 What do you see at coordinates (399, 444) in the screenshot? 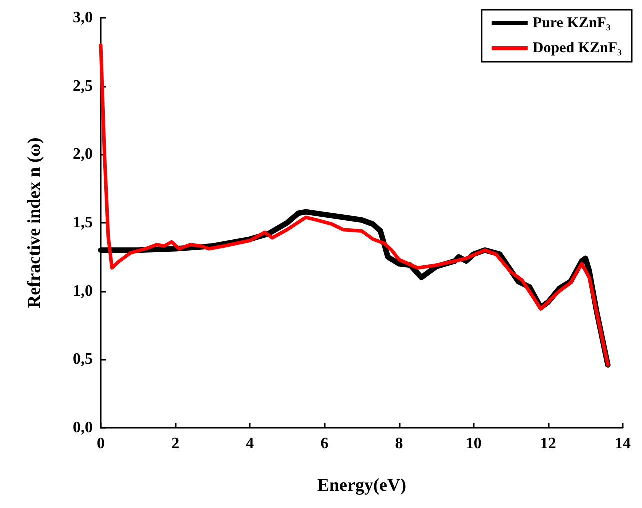
I see `x-tick-label: 8` at bounding box center [399, 444].